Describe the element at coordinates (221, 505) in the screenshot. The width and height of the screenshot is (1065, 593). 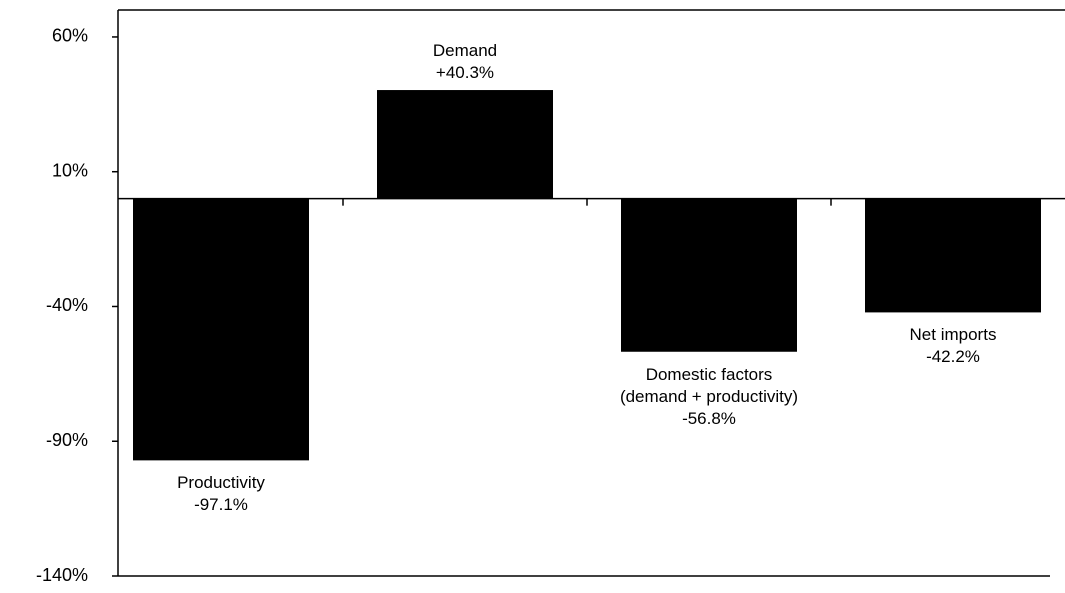
I see `data-label: -97.1%` at that location.